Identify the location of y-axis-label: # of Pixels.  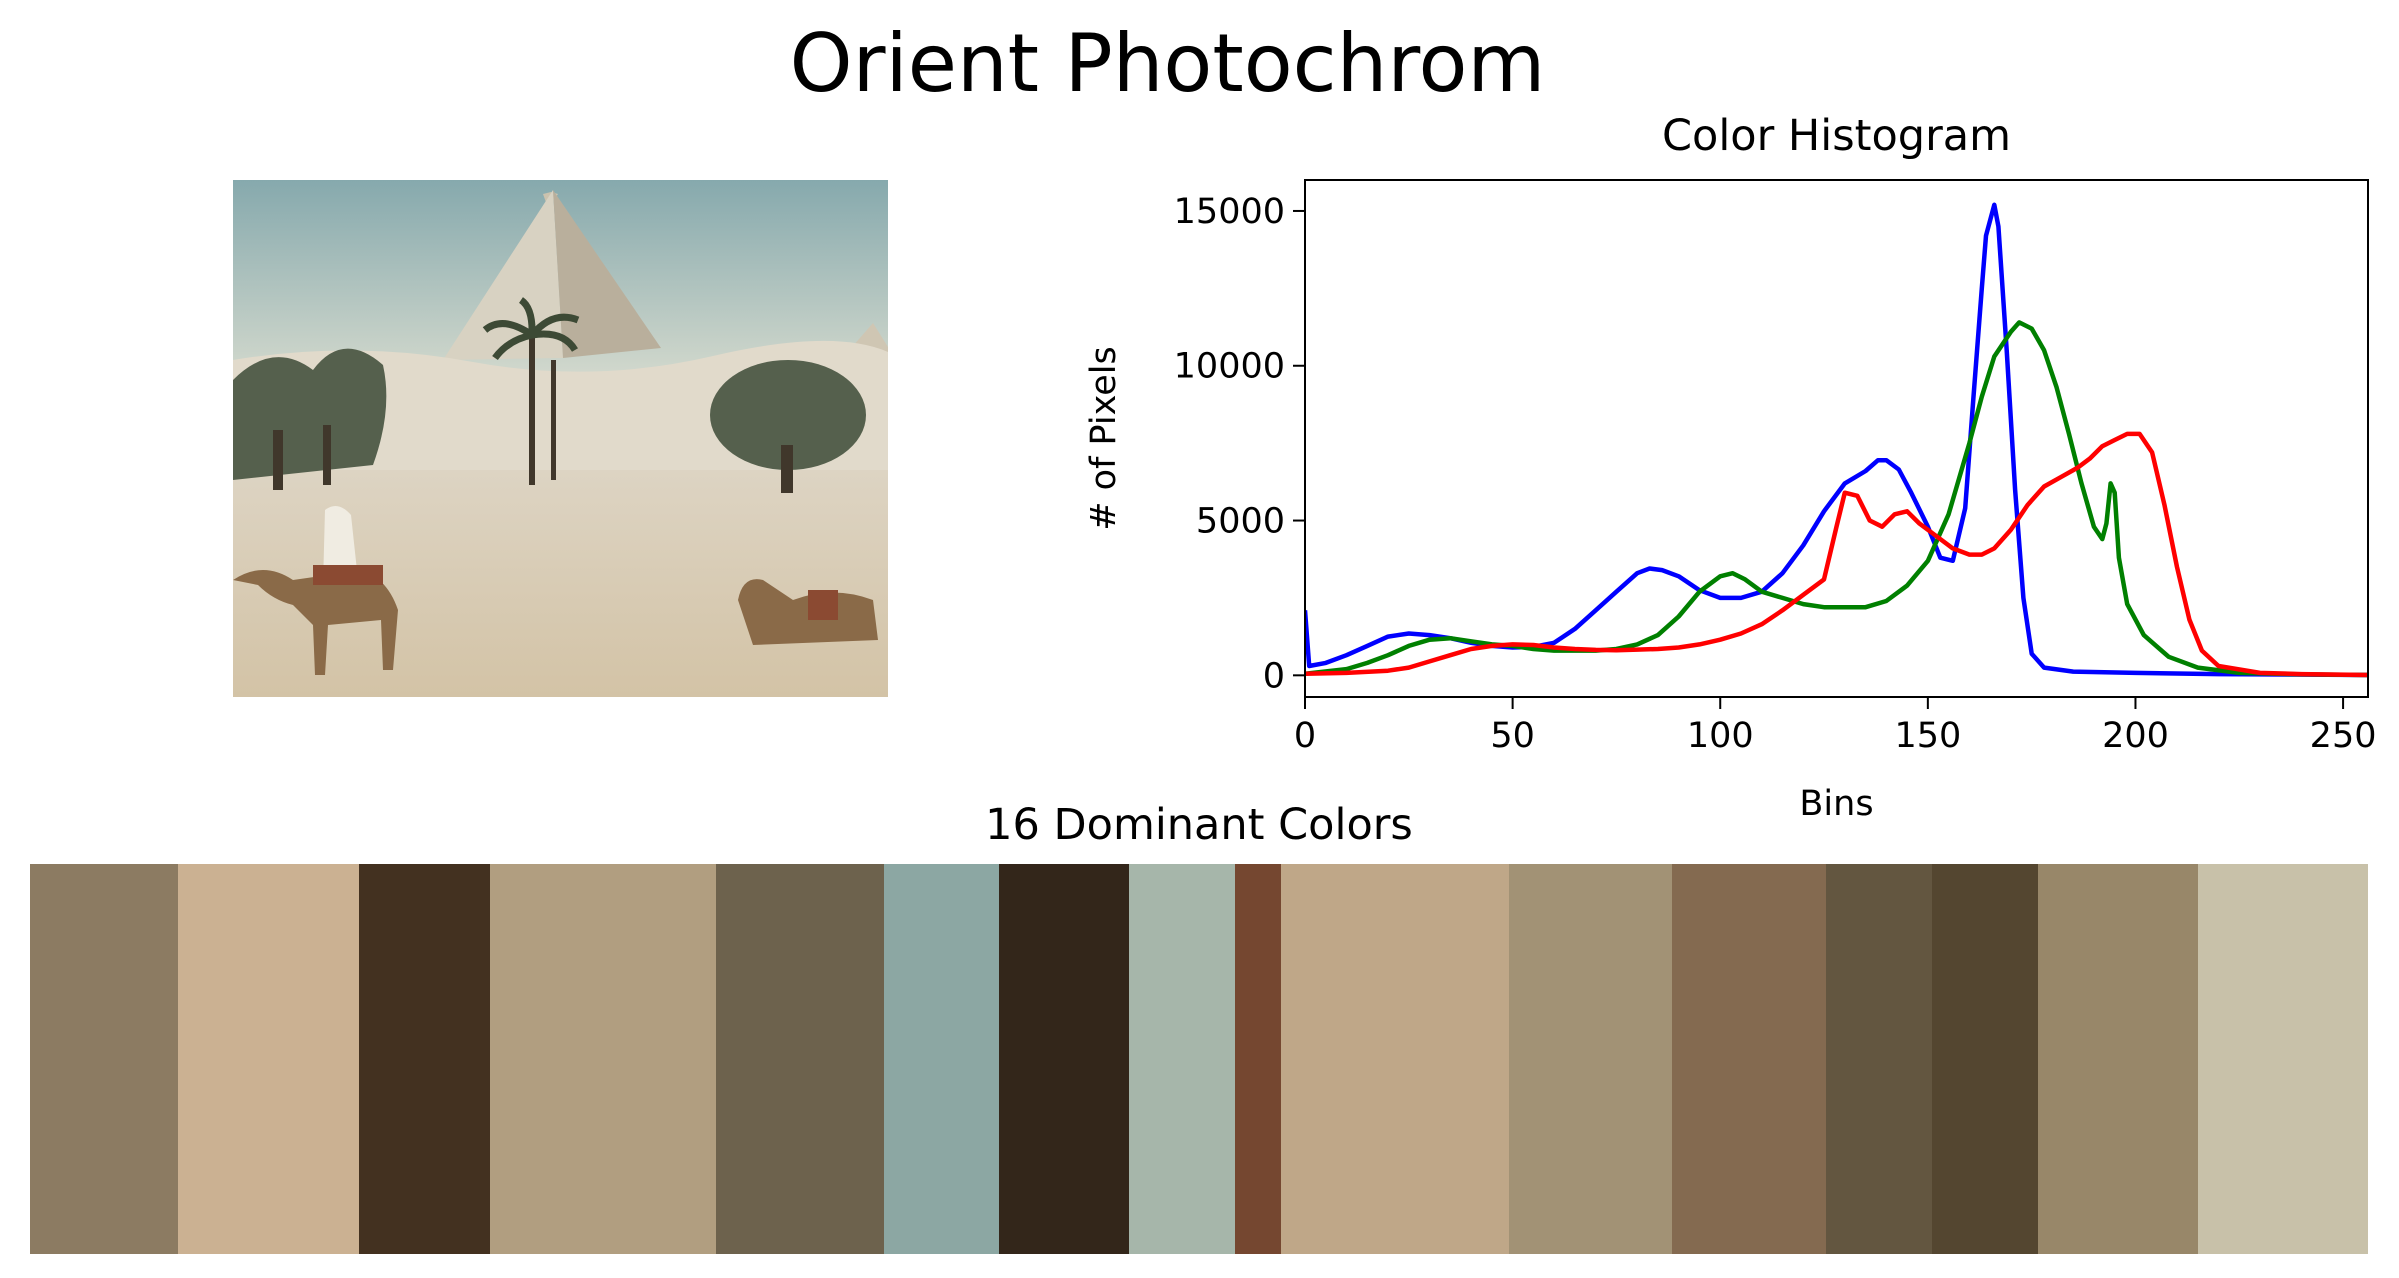
(1104, 438).